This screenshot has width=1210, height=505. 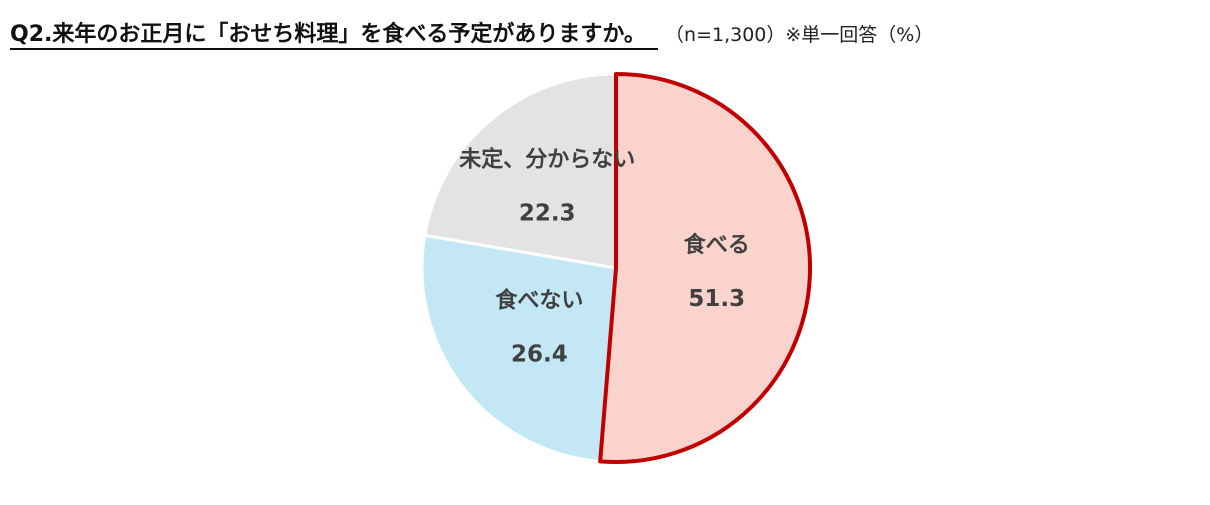 I want to click on pie-slice-taberu, so click(x=705, y=268).